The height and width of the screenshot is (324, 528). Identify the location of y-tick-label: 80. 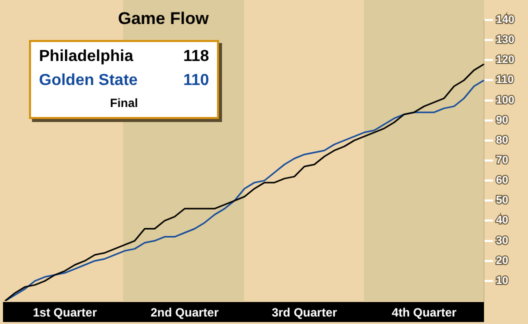
(502, 140).